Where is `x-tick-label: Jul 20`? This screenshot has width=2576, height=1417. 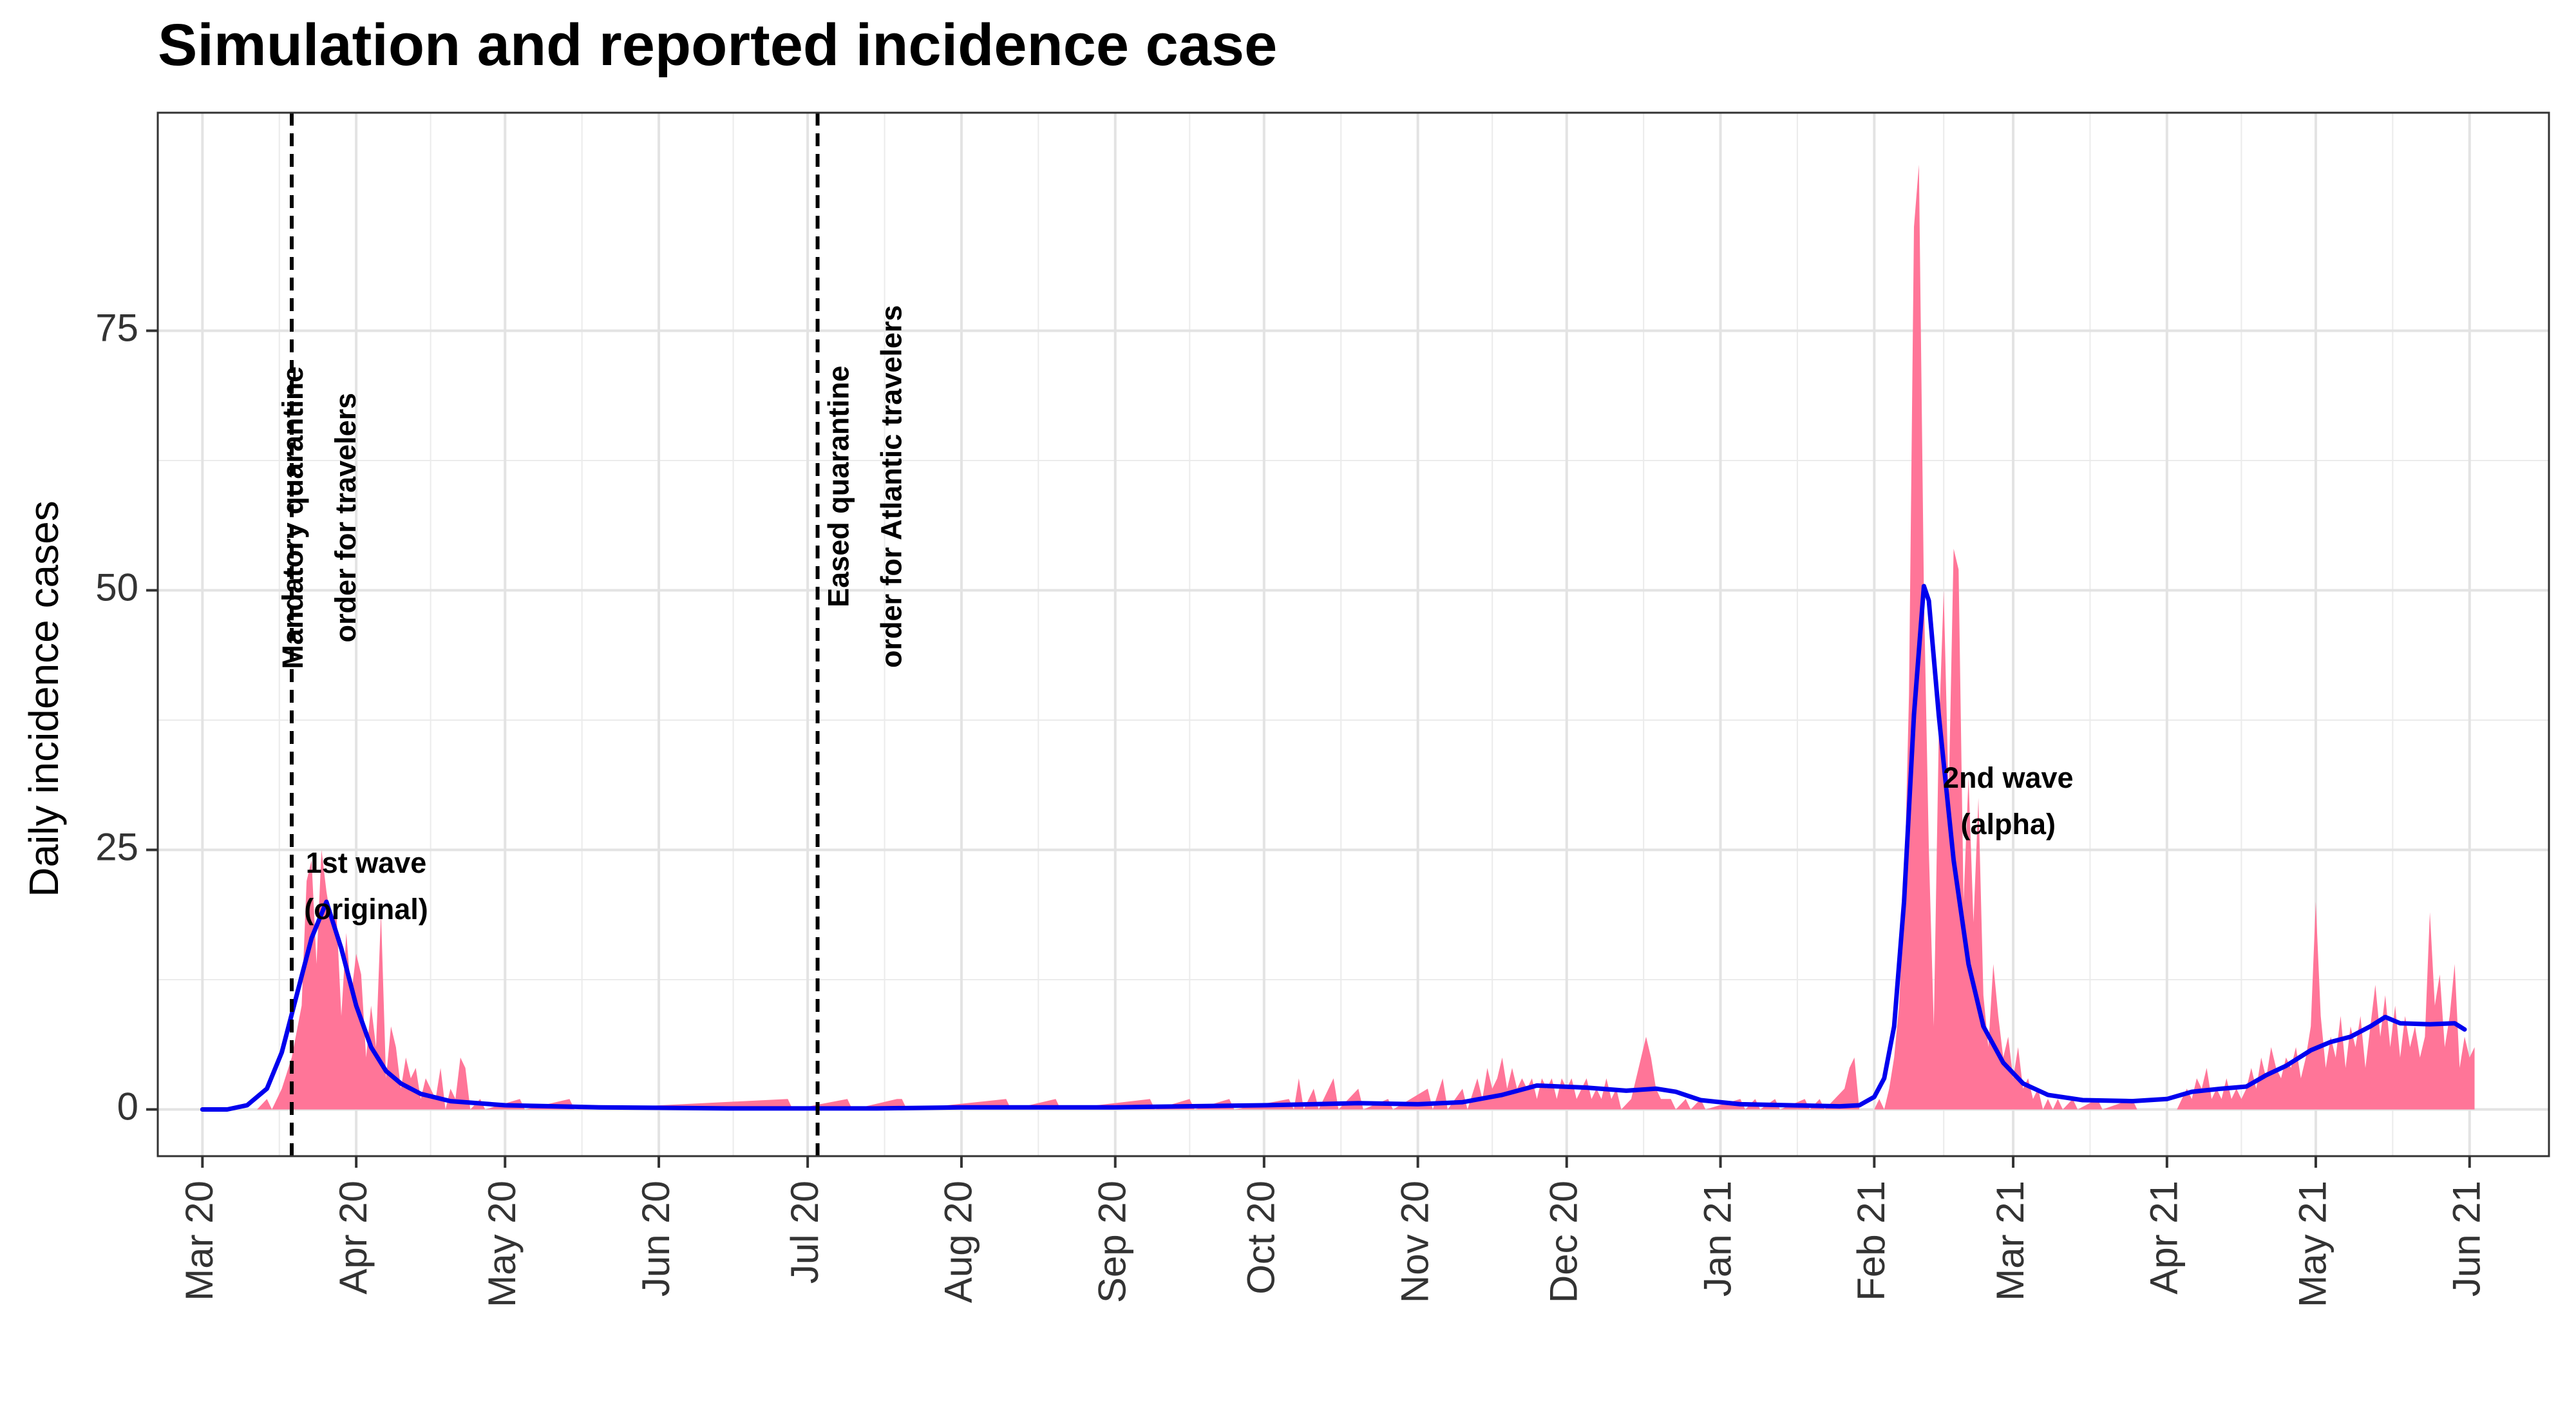
x-tick-label: Jul 20 is located at coordinates (805, 1232).